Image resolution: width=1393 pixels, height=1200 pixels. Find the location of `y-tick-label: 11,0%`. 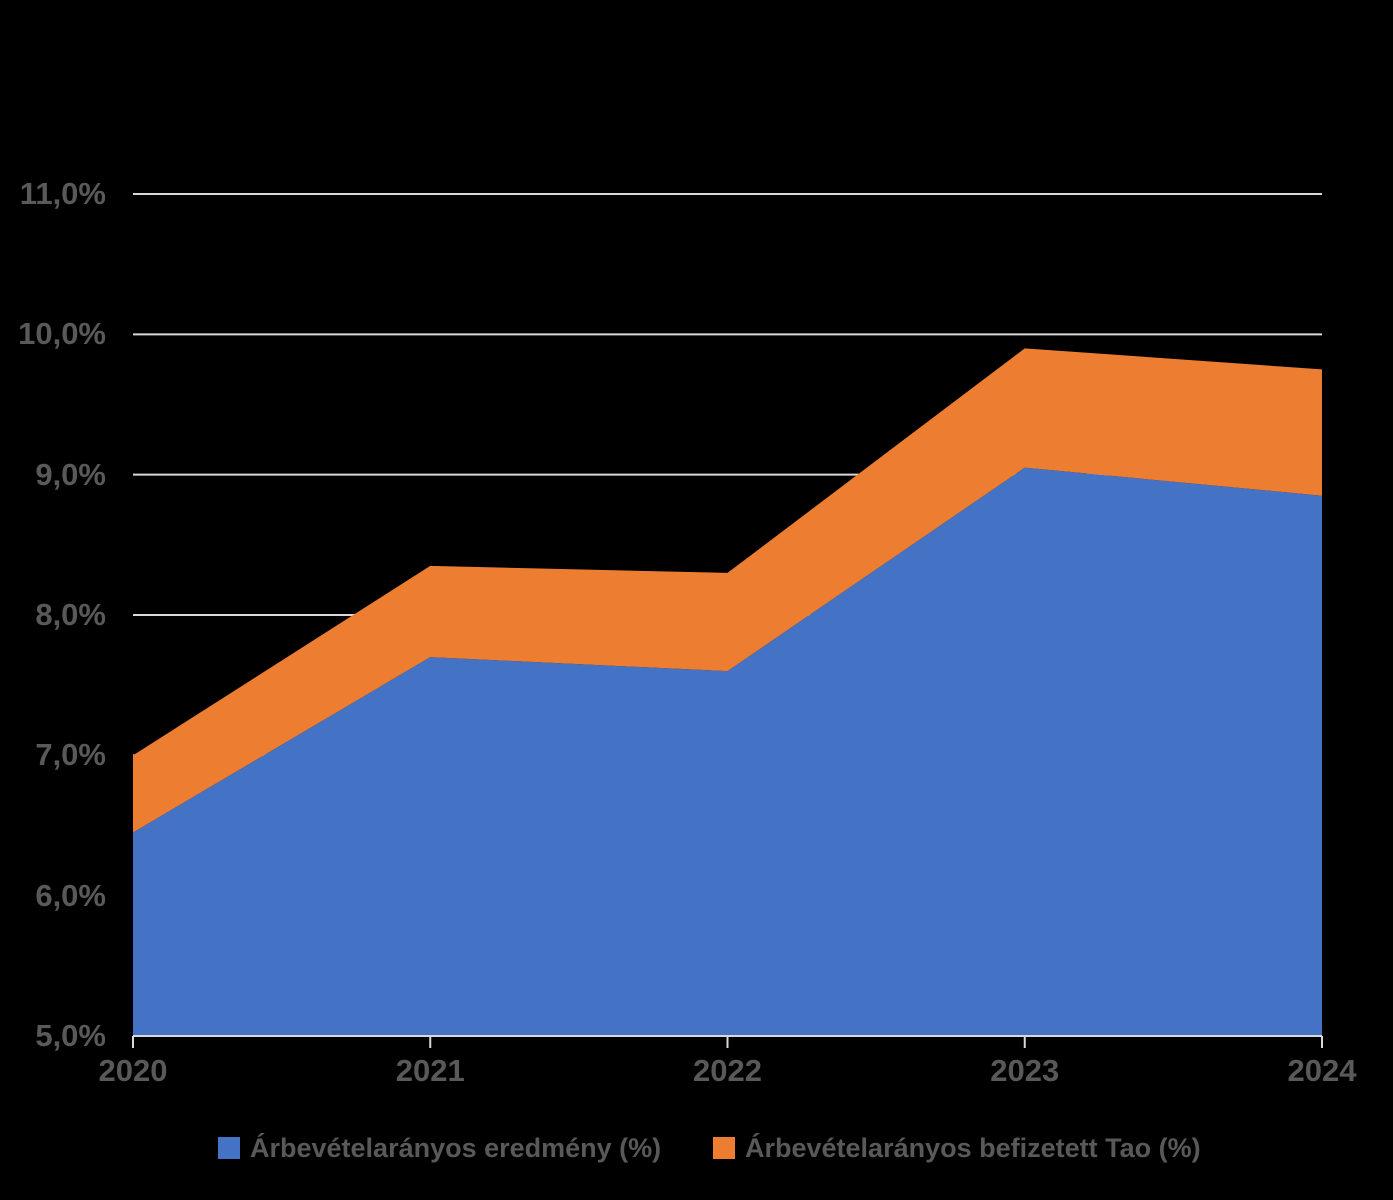

y-tick-label: 11,0% is located at coordinates (62, 193).